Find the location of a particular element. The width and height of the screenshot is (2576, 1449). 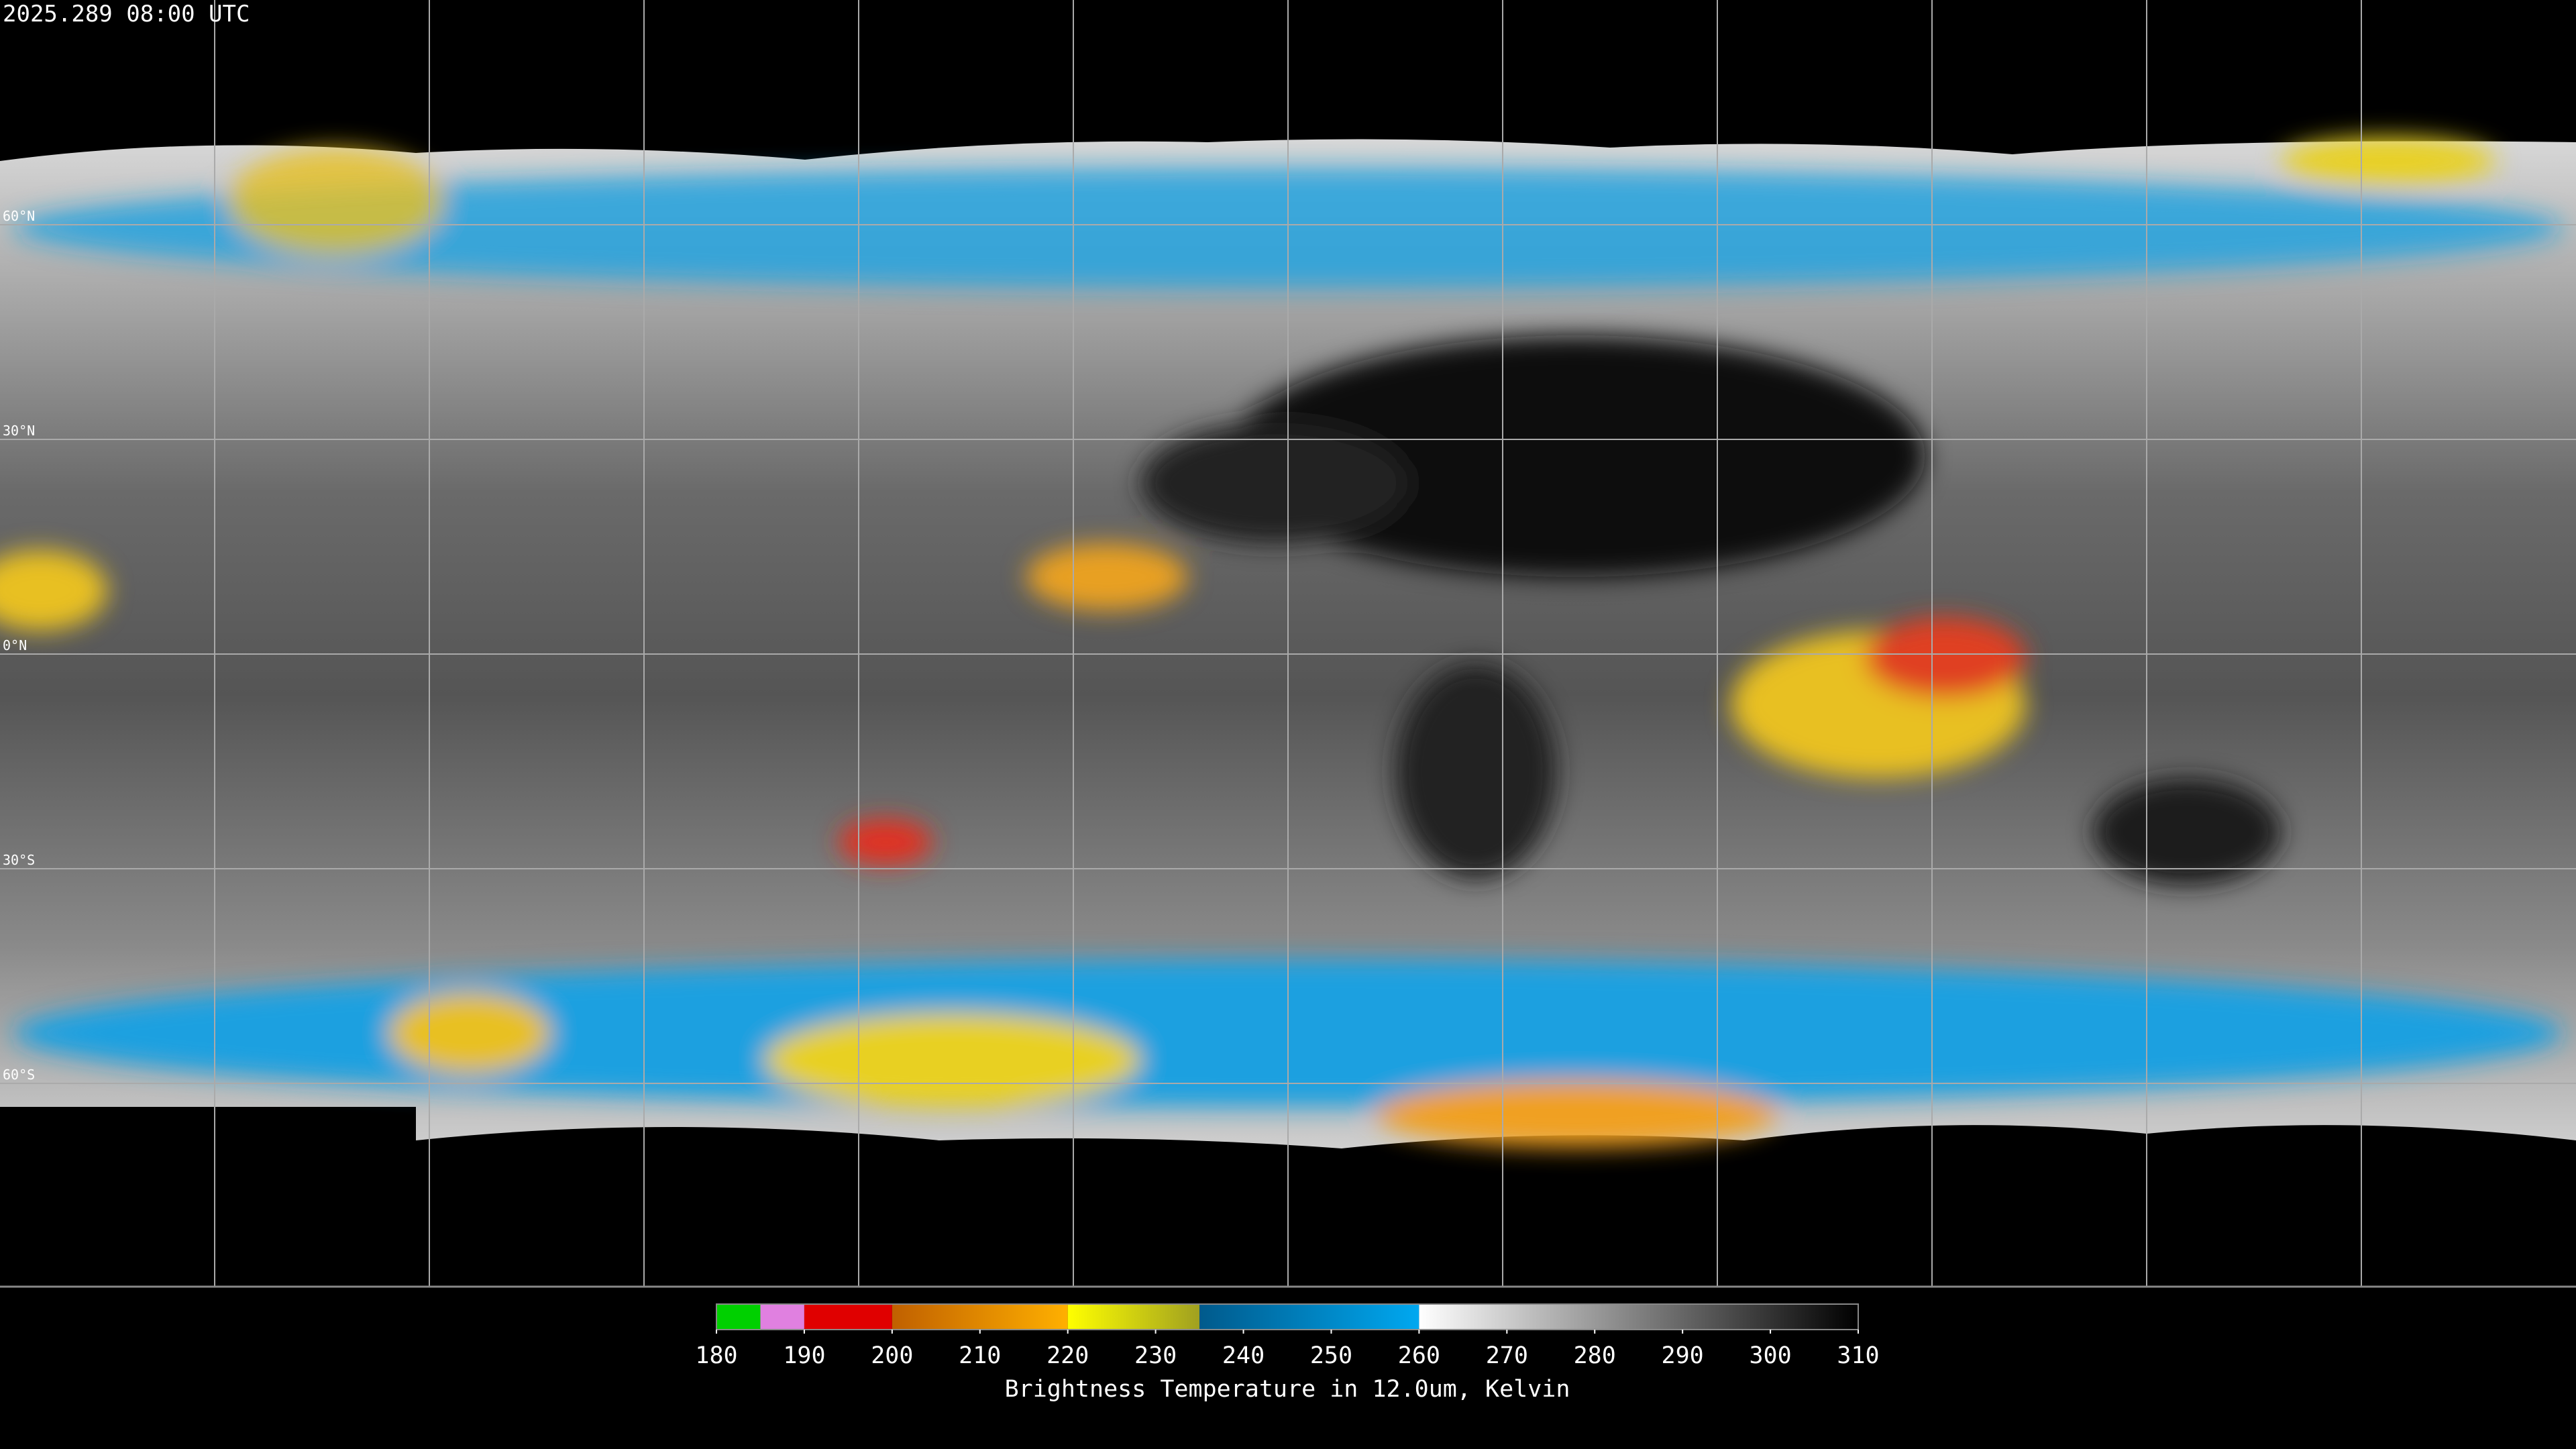

colorbar-tick-label: 310 is located at coordinates (1858, 1355).